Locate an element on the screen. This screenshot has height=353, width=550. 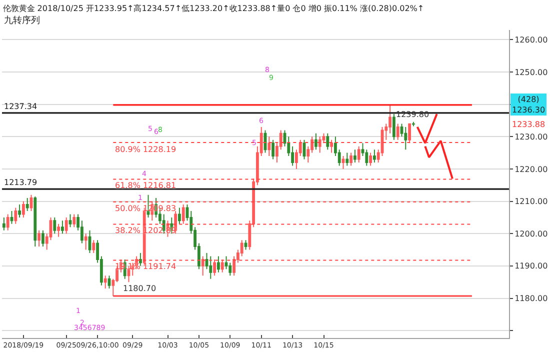
ref-line-label: 1213.79 is located at coordinates (21, 182).